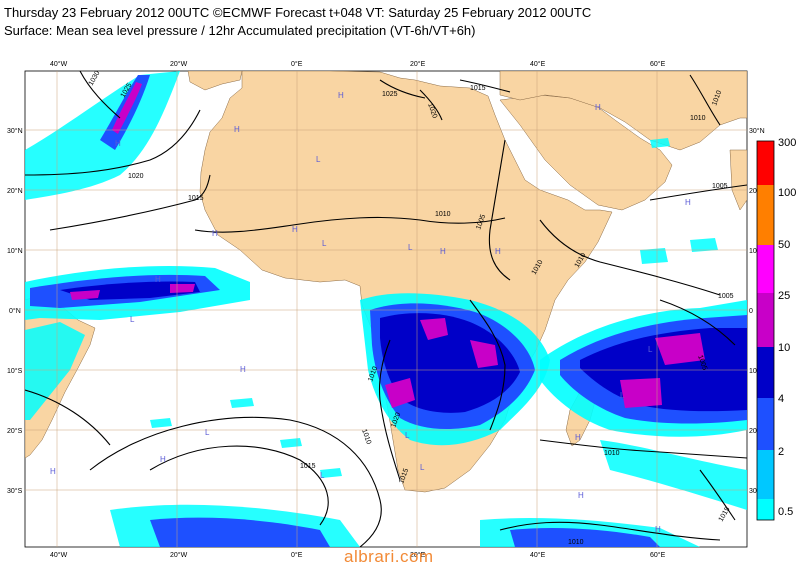  What do you see at coordinates (781, 452) in the screenshot?
I see `colorbar-label: 2` at bounding box center [781, 452].